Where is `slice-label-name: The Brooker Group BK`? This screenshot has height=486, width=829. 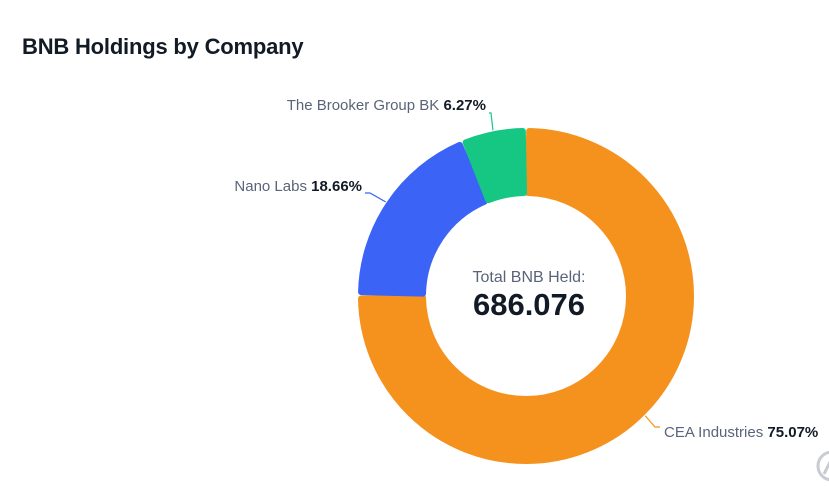
slice-label-name: The Brooker Group BK is located at coordinates (365, 105).